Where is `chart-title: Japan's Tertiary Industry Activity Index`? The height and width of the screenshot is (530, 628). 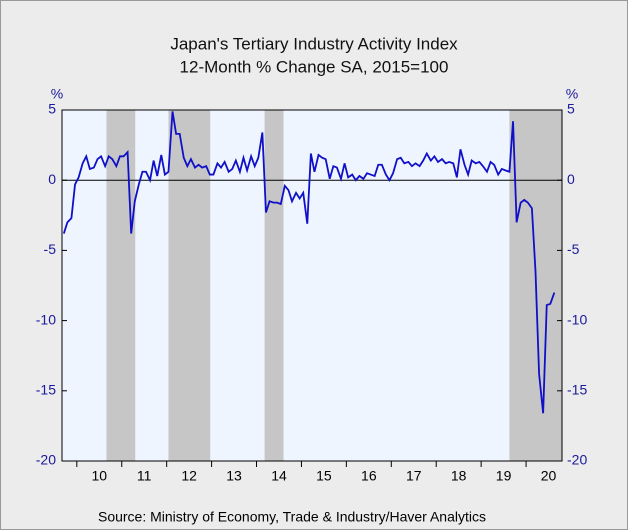
chart-title: Japan's Tertiary Industry Activity Index is located at coordinates (314, 43).